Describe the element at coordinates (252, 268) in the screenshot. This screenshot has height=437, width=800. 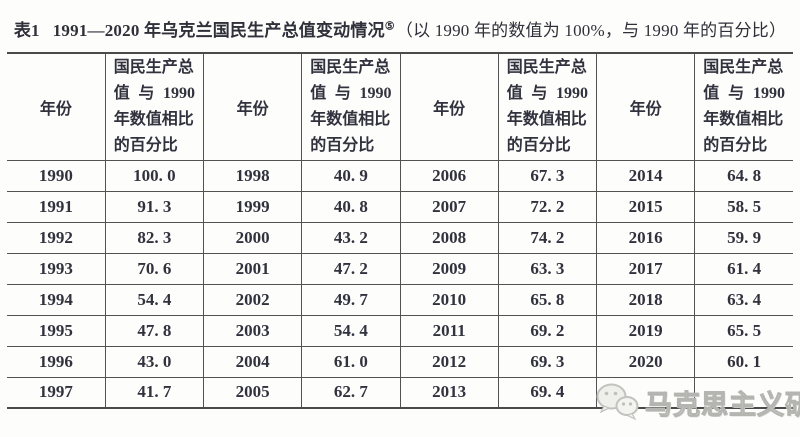
I see `year-cell: 2001` at that location.